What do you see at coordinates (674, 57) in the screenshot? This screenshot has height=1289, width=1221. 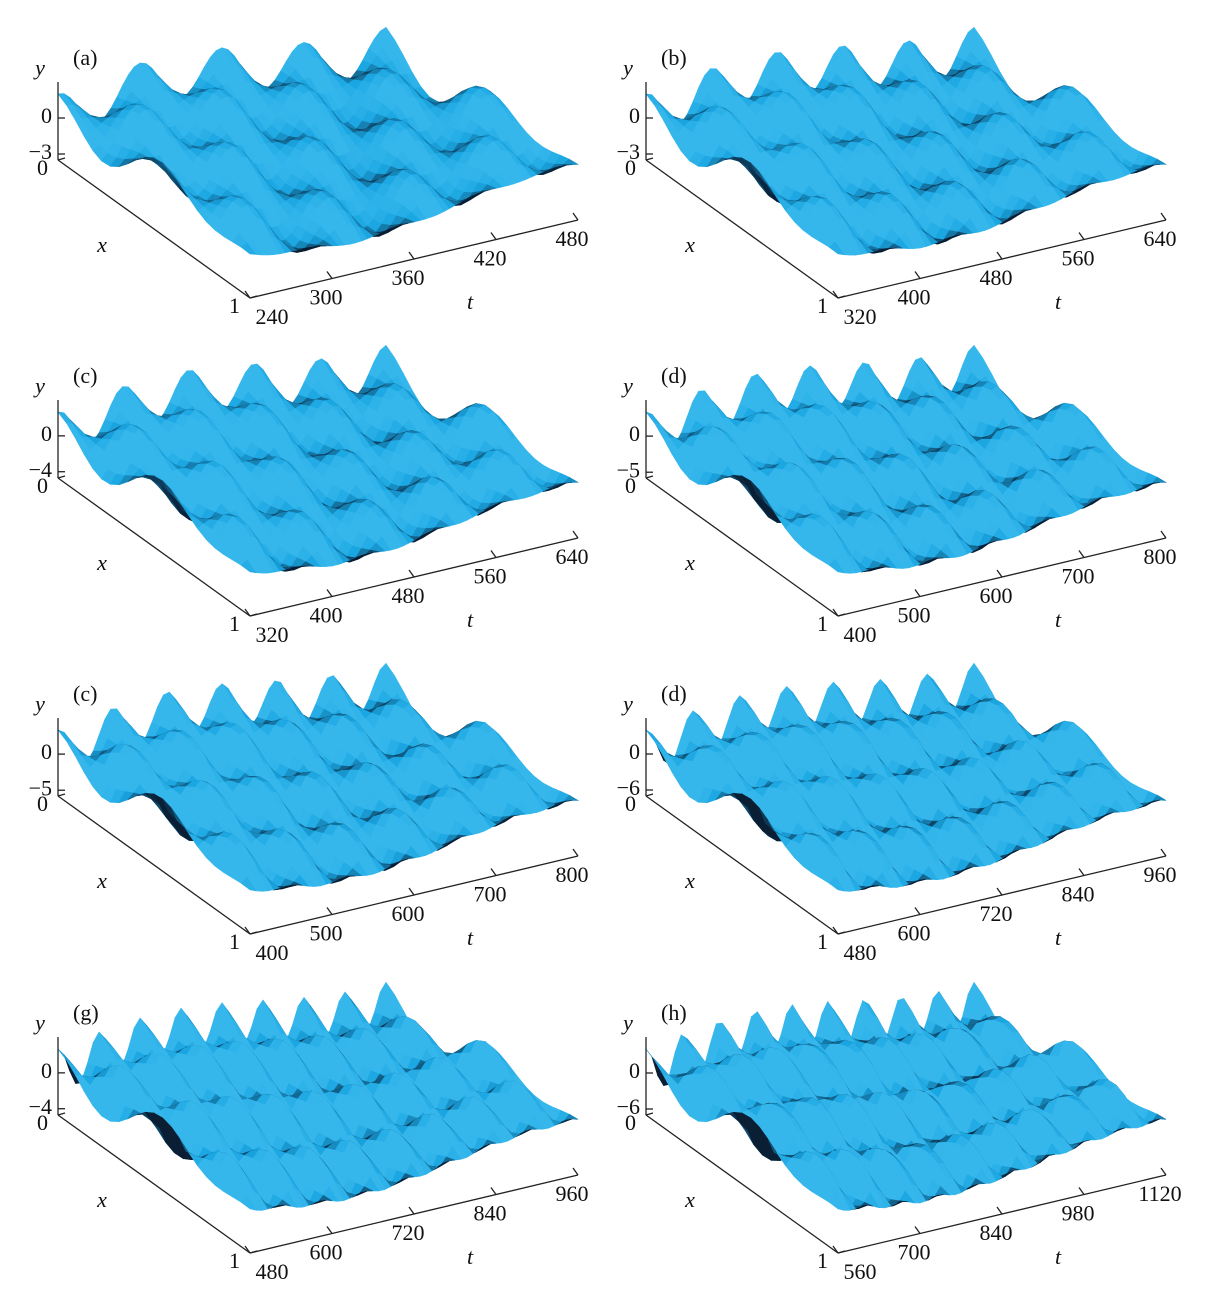 I see `panel-title: (b)` at bounding box center [674, 57].